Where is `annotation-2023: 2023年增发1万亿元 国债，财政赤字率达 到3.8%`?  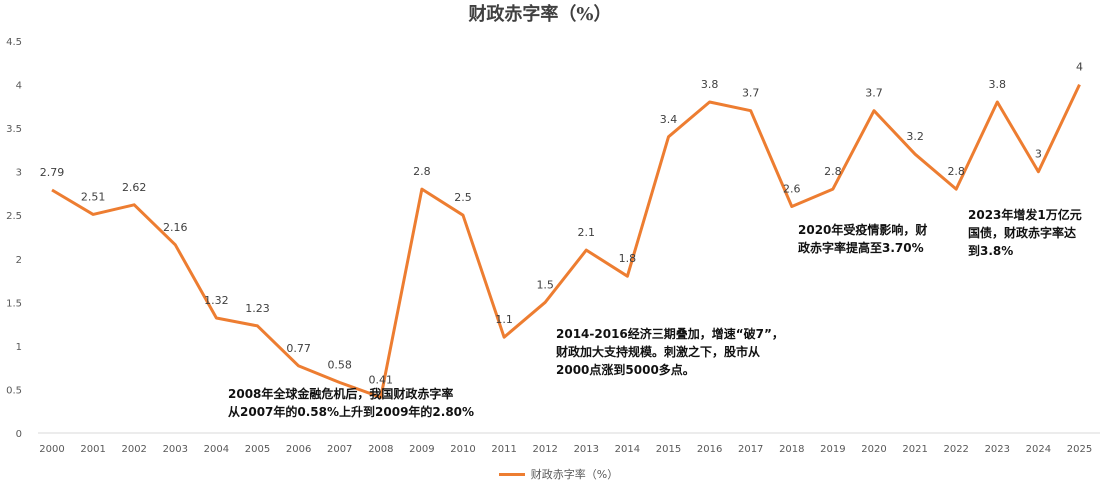
annotation-2023: 2023年增发1万亿元 国债，财政赤字率达 到3.8% is located at coordinates (1025, 233).